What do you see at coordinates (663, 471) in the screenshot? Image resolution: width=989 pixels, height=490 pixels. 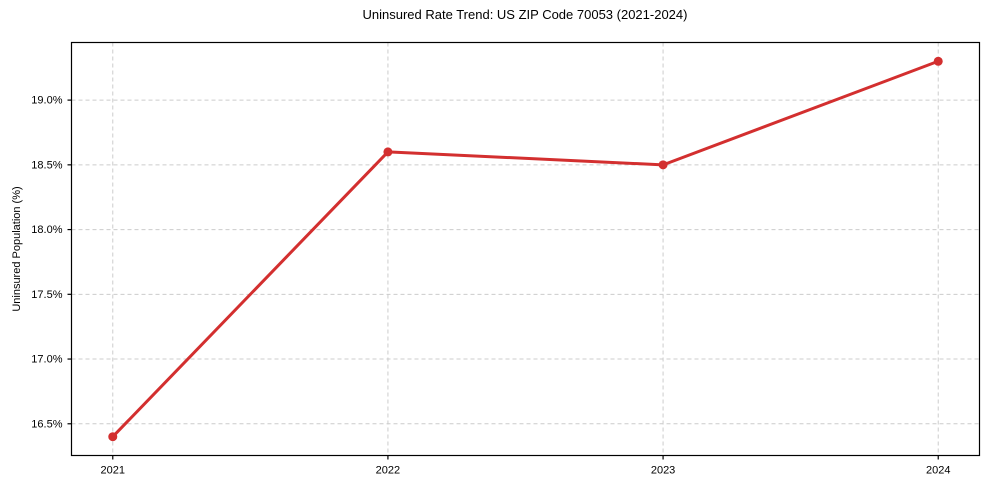 I see `x-tick-label: 2023` at bounding box center [663, 471].